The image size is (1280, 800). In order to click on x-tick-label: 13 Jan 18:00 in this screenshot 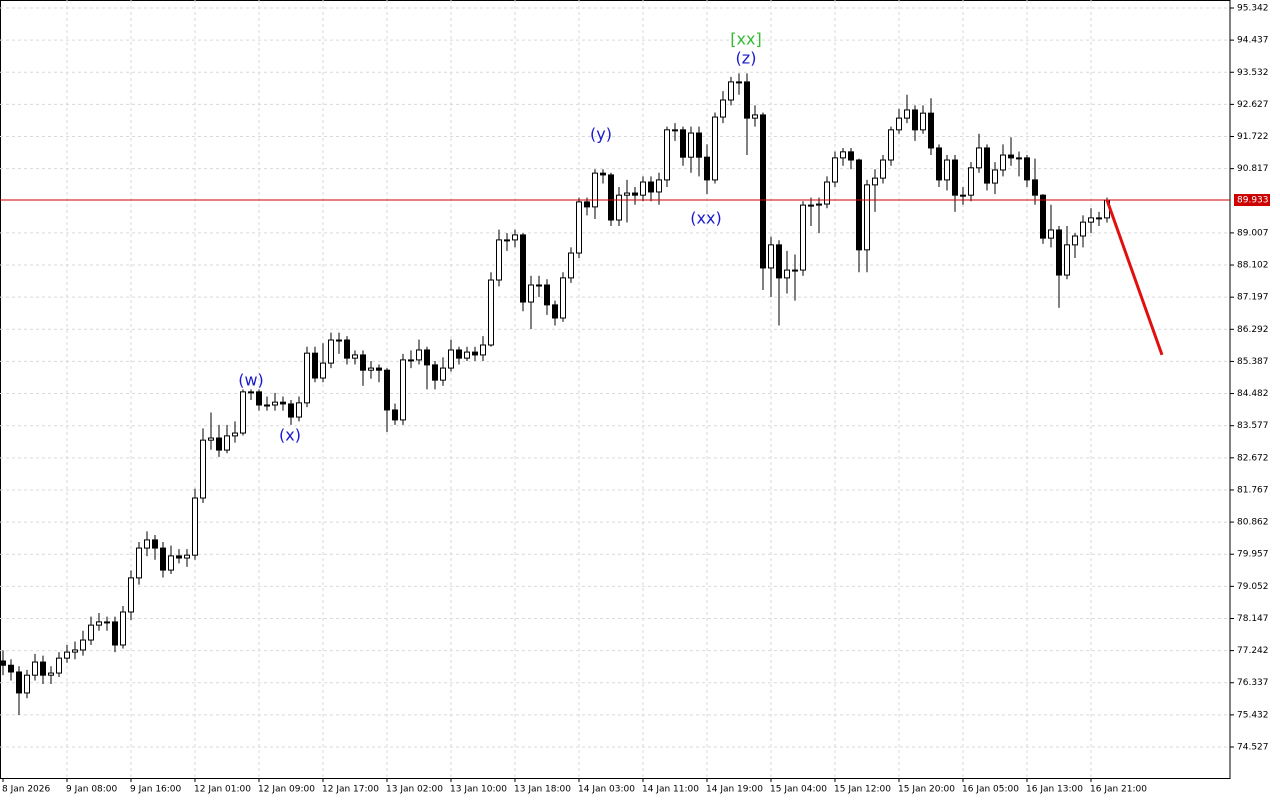, I will do `click(542, 790)`.